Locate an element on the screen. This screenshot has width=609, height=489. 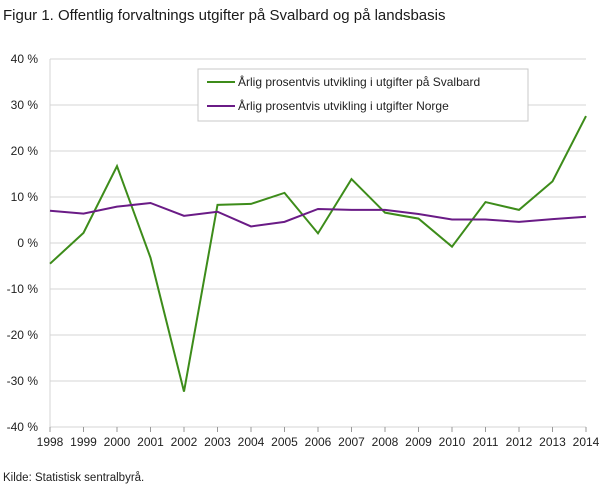
y-tick-label: -30 % is located at coordinates (23, 381).